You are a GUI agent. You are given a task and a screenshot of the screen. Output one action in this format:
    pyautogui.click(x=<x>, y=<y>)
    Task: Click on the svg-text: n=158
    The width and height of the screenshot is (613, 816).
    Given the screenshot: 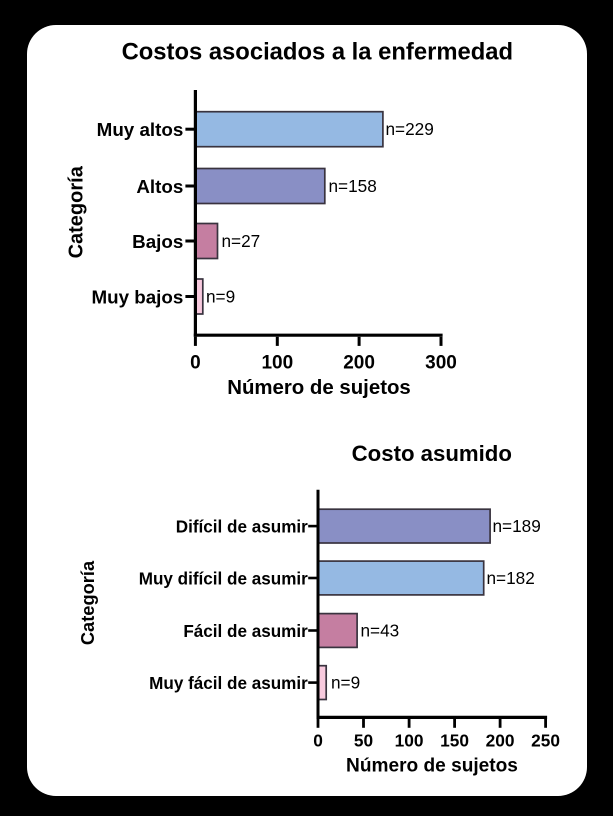 What is the action you would take?
    pyautogui.click(x=353, y=186)
    